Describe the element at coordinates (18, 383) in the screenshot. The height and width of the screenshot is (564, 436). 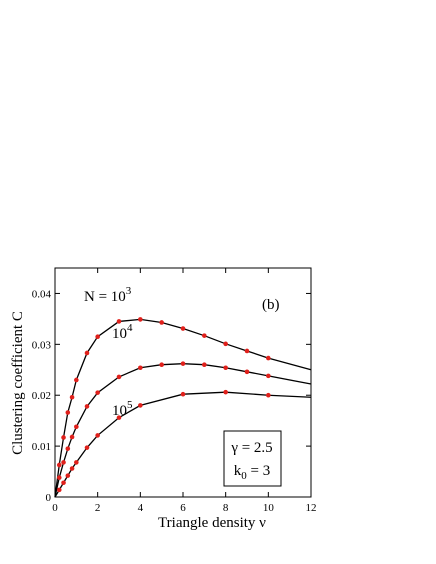
I see `y-axis-label: Clustering coefficient C` at that location.